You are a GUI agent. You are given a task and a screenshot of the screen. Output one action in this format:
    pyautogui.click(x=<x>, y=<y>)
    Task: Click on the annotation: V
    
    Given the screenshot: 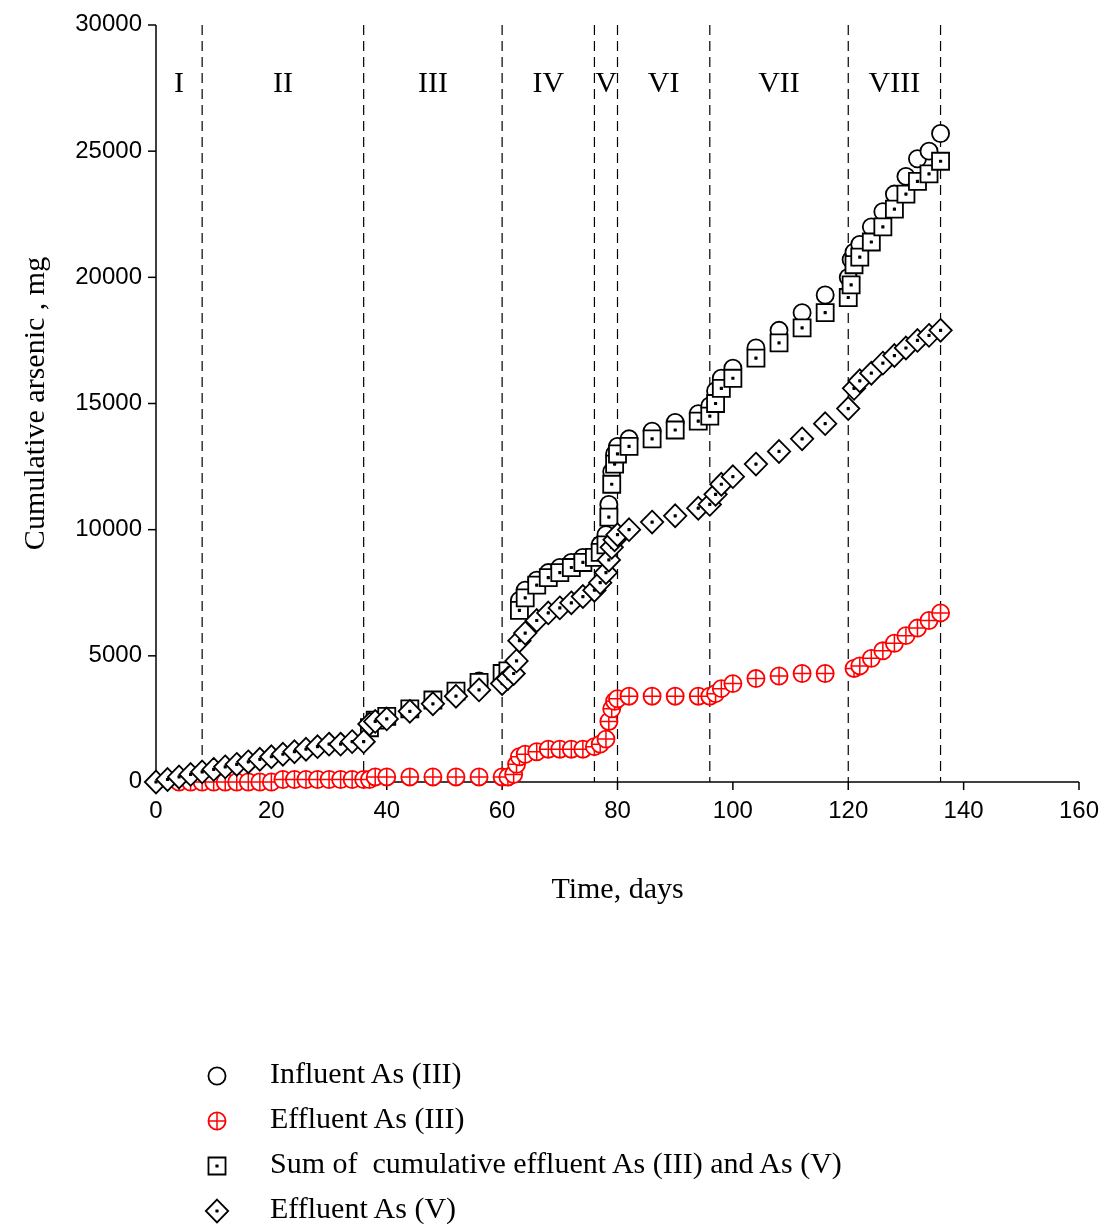 What is the action you would take?
    pyautogui.click(x=606, y=81)
    